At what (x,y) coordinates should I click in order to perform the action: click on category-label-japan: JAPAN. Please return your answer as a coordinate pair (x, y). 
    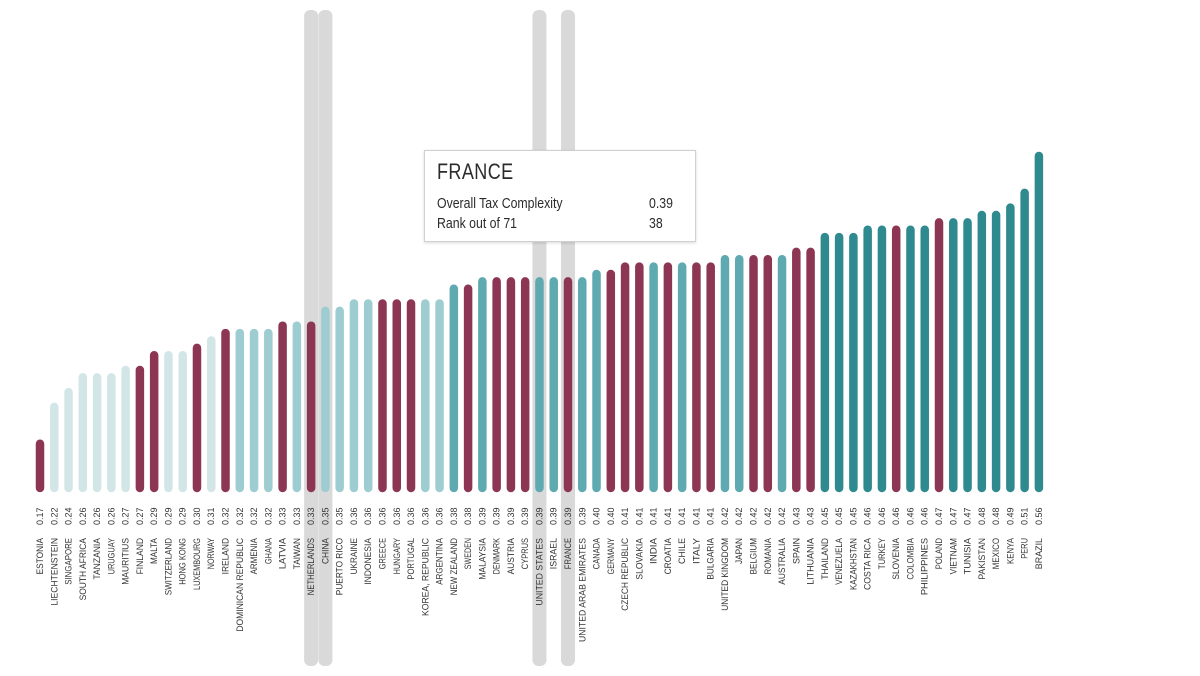
    Looking at the image, I should click on (739, 551).